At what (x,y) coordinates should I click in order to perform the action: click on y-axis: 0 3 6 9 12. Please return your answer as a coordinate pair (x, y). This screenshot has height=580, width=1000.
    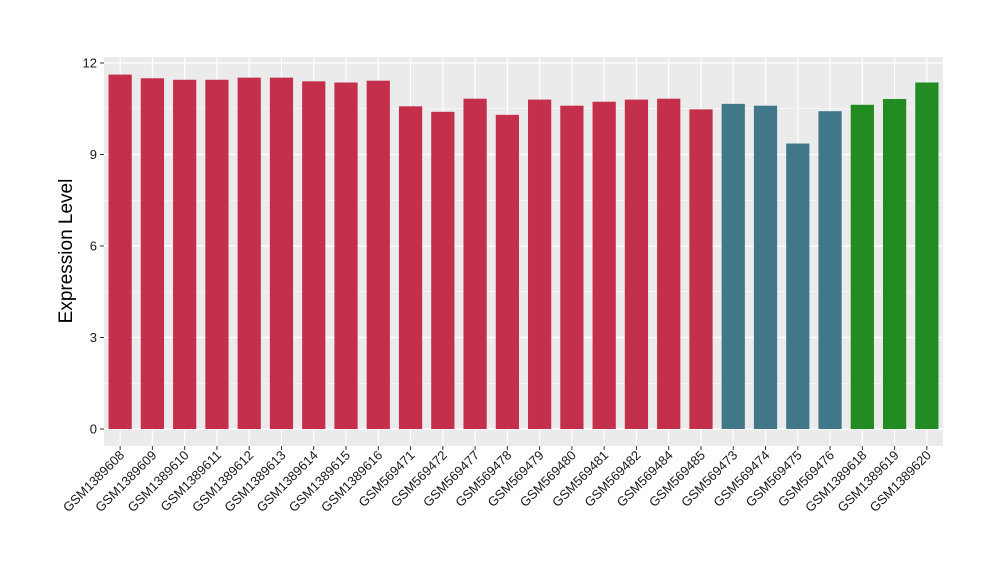
    Looking at the image, I should click on (93, 246).